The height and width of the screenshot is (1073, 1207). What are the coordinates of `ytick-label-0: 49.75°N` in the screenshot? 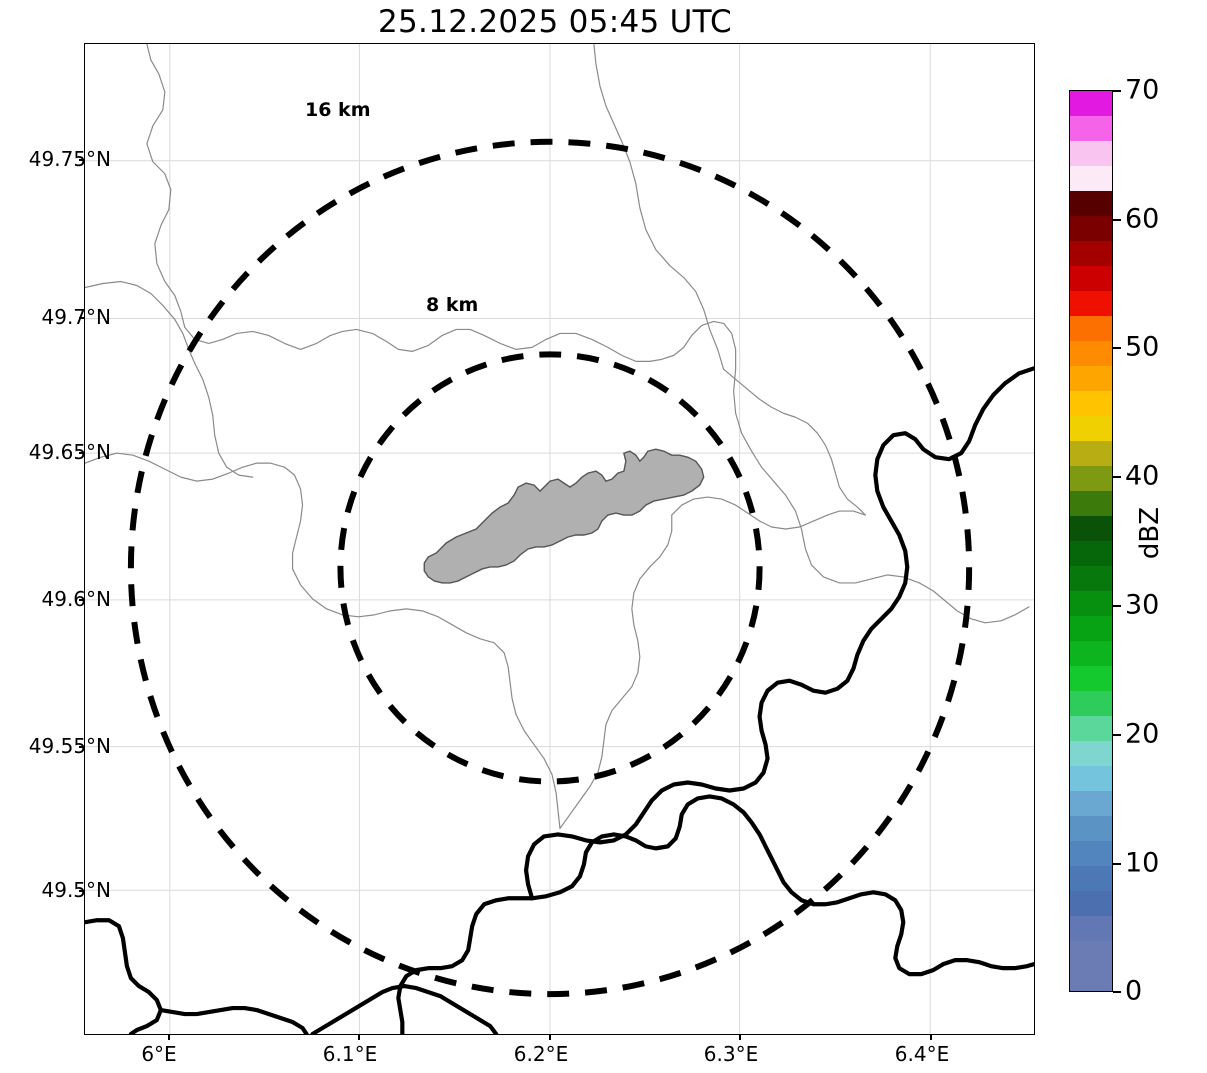 It's located at (70, 159).